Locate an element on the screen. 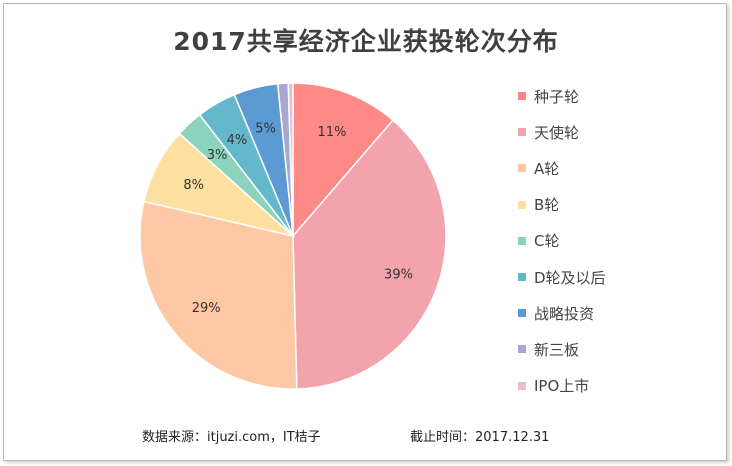 The width and height of the screenshot is (732, 466). data-label-4: 8% is located at coordinates (193, 185).